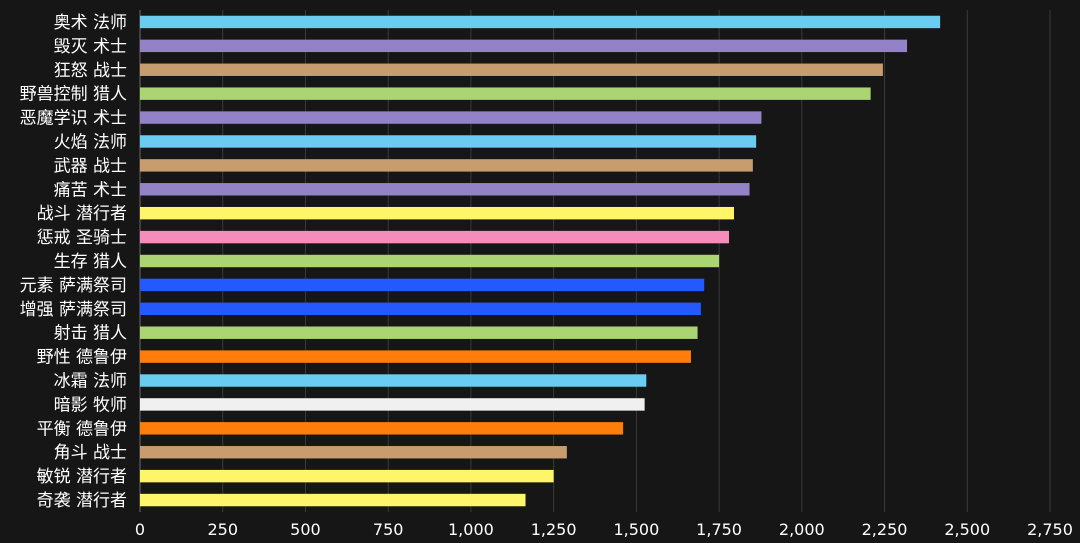 Image resolution: width=1080 pixels, height=543 pixels. I want to click on category-label: 痛苦 术士, so click(90, 190).